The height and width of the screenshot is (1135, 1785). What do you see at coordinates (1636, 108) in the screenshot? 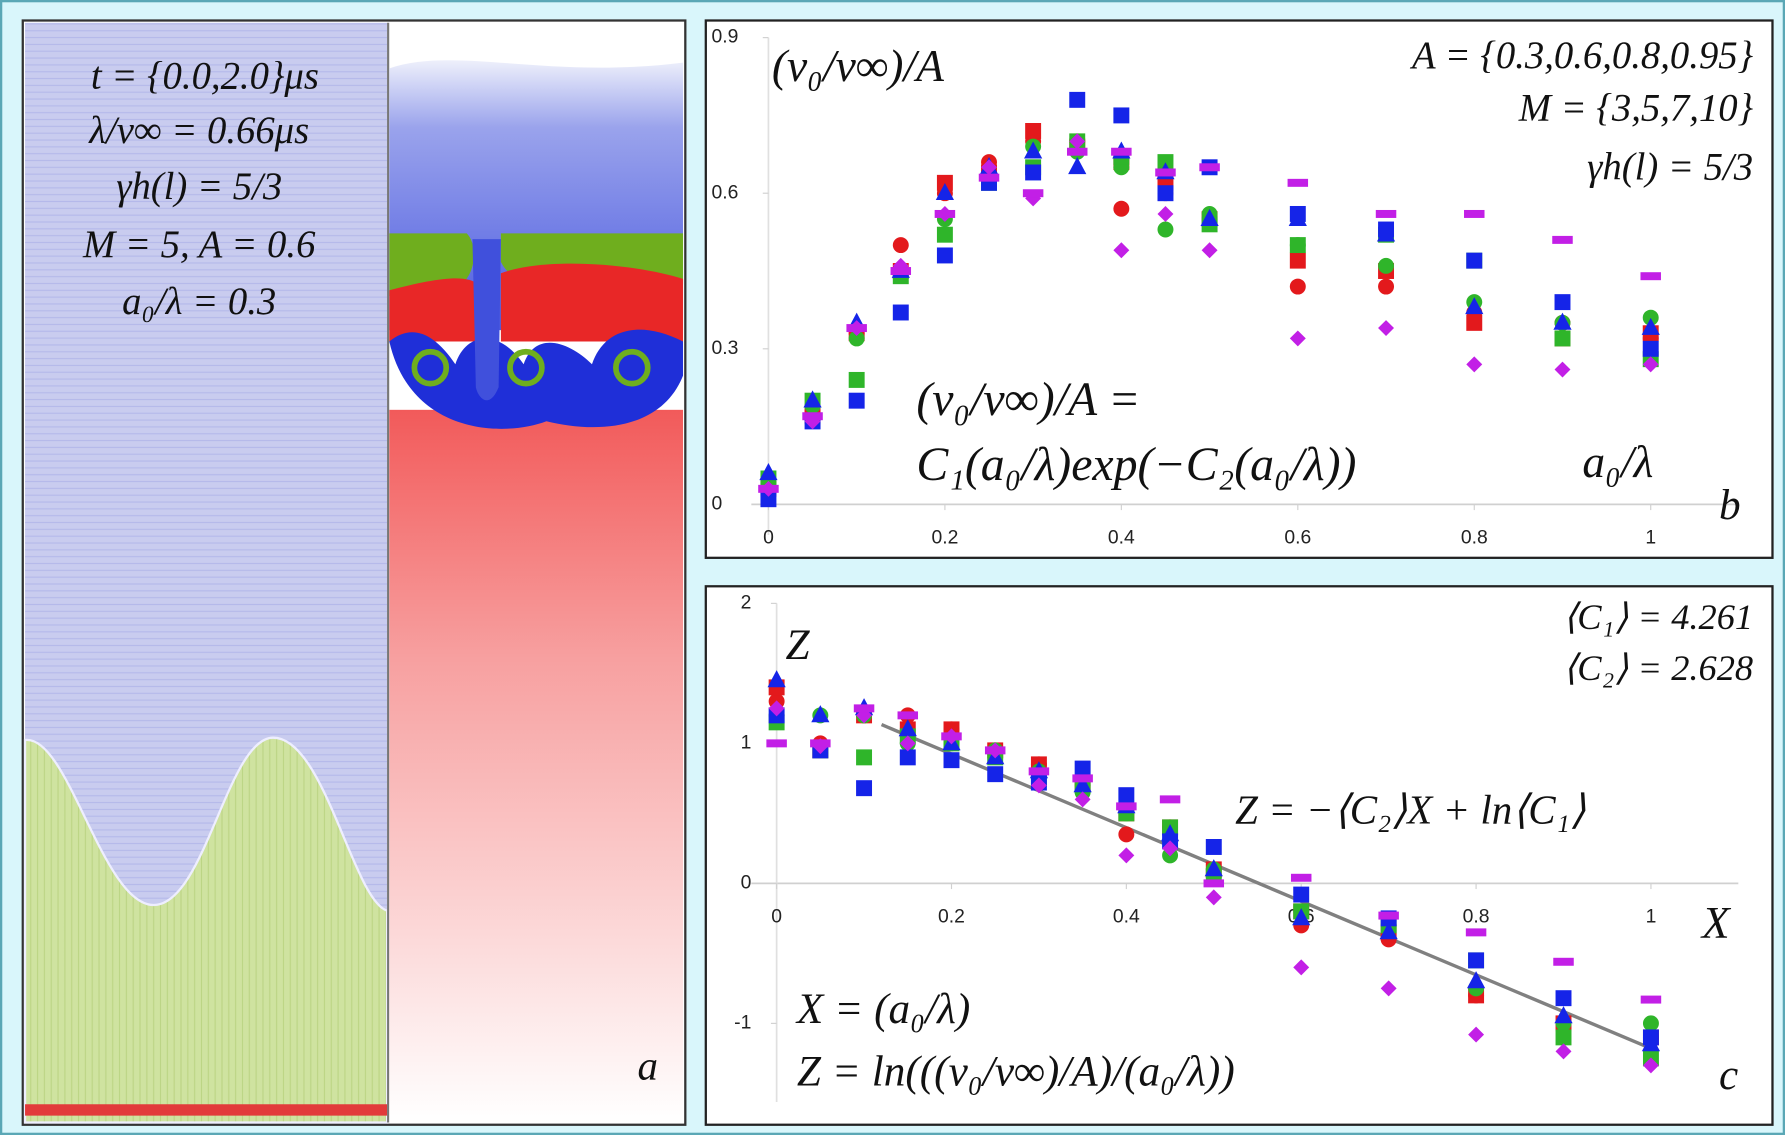
I see `annotation: M = {3,5,7,10}` at bounding box center [1636, 108].